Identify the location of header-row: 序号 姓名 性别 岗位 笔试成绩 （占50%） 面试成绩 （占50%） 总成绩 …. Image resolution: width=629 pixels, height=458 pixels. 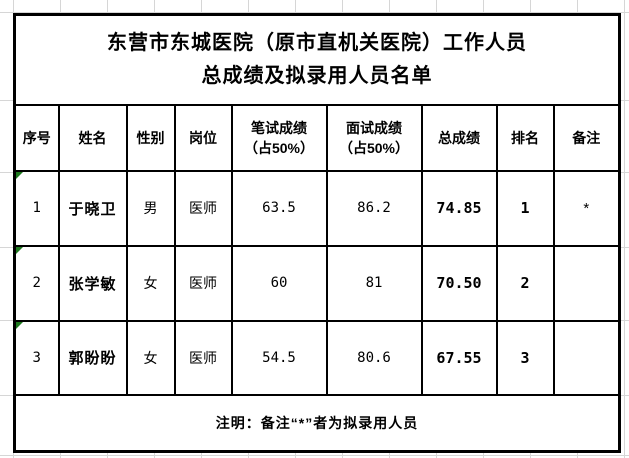
(317, 137).